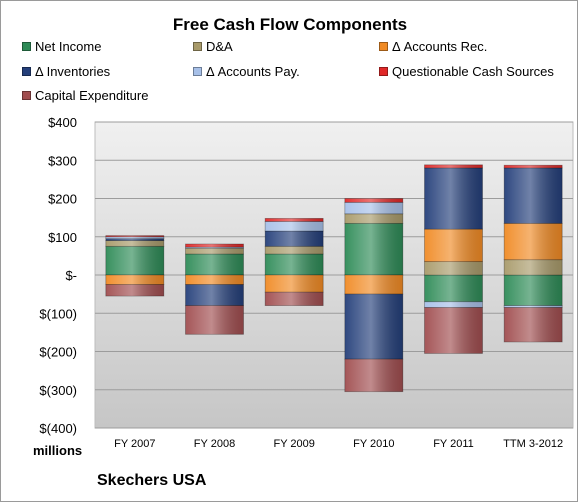 The width and height of the screenshot is (578, 503). I want to click on y-tick-label: $100, so click(62, 237).